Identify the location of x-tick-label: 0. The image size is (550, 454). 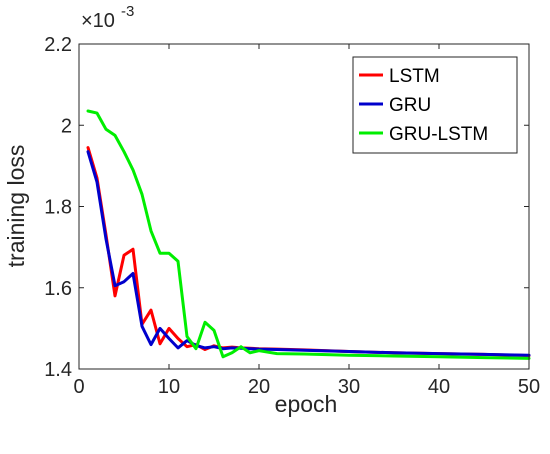
(78, 387).